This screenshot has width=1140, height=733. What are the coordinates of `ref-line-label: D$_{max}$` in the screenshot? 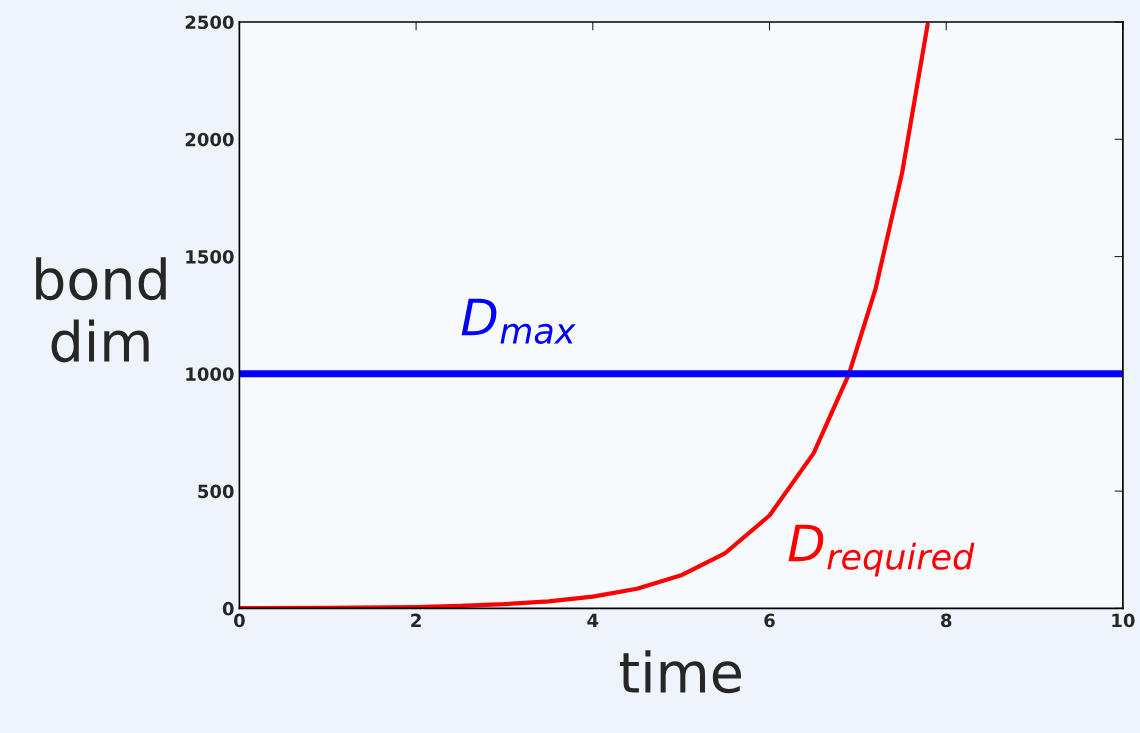 It's located at (518, 321).